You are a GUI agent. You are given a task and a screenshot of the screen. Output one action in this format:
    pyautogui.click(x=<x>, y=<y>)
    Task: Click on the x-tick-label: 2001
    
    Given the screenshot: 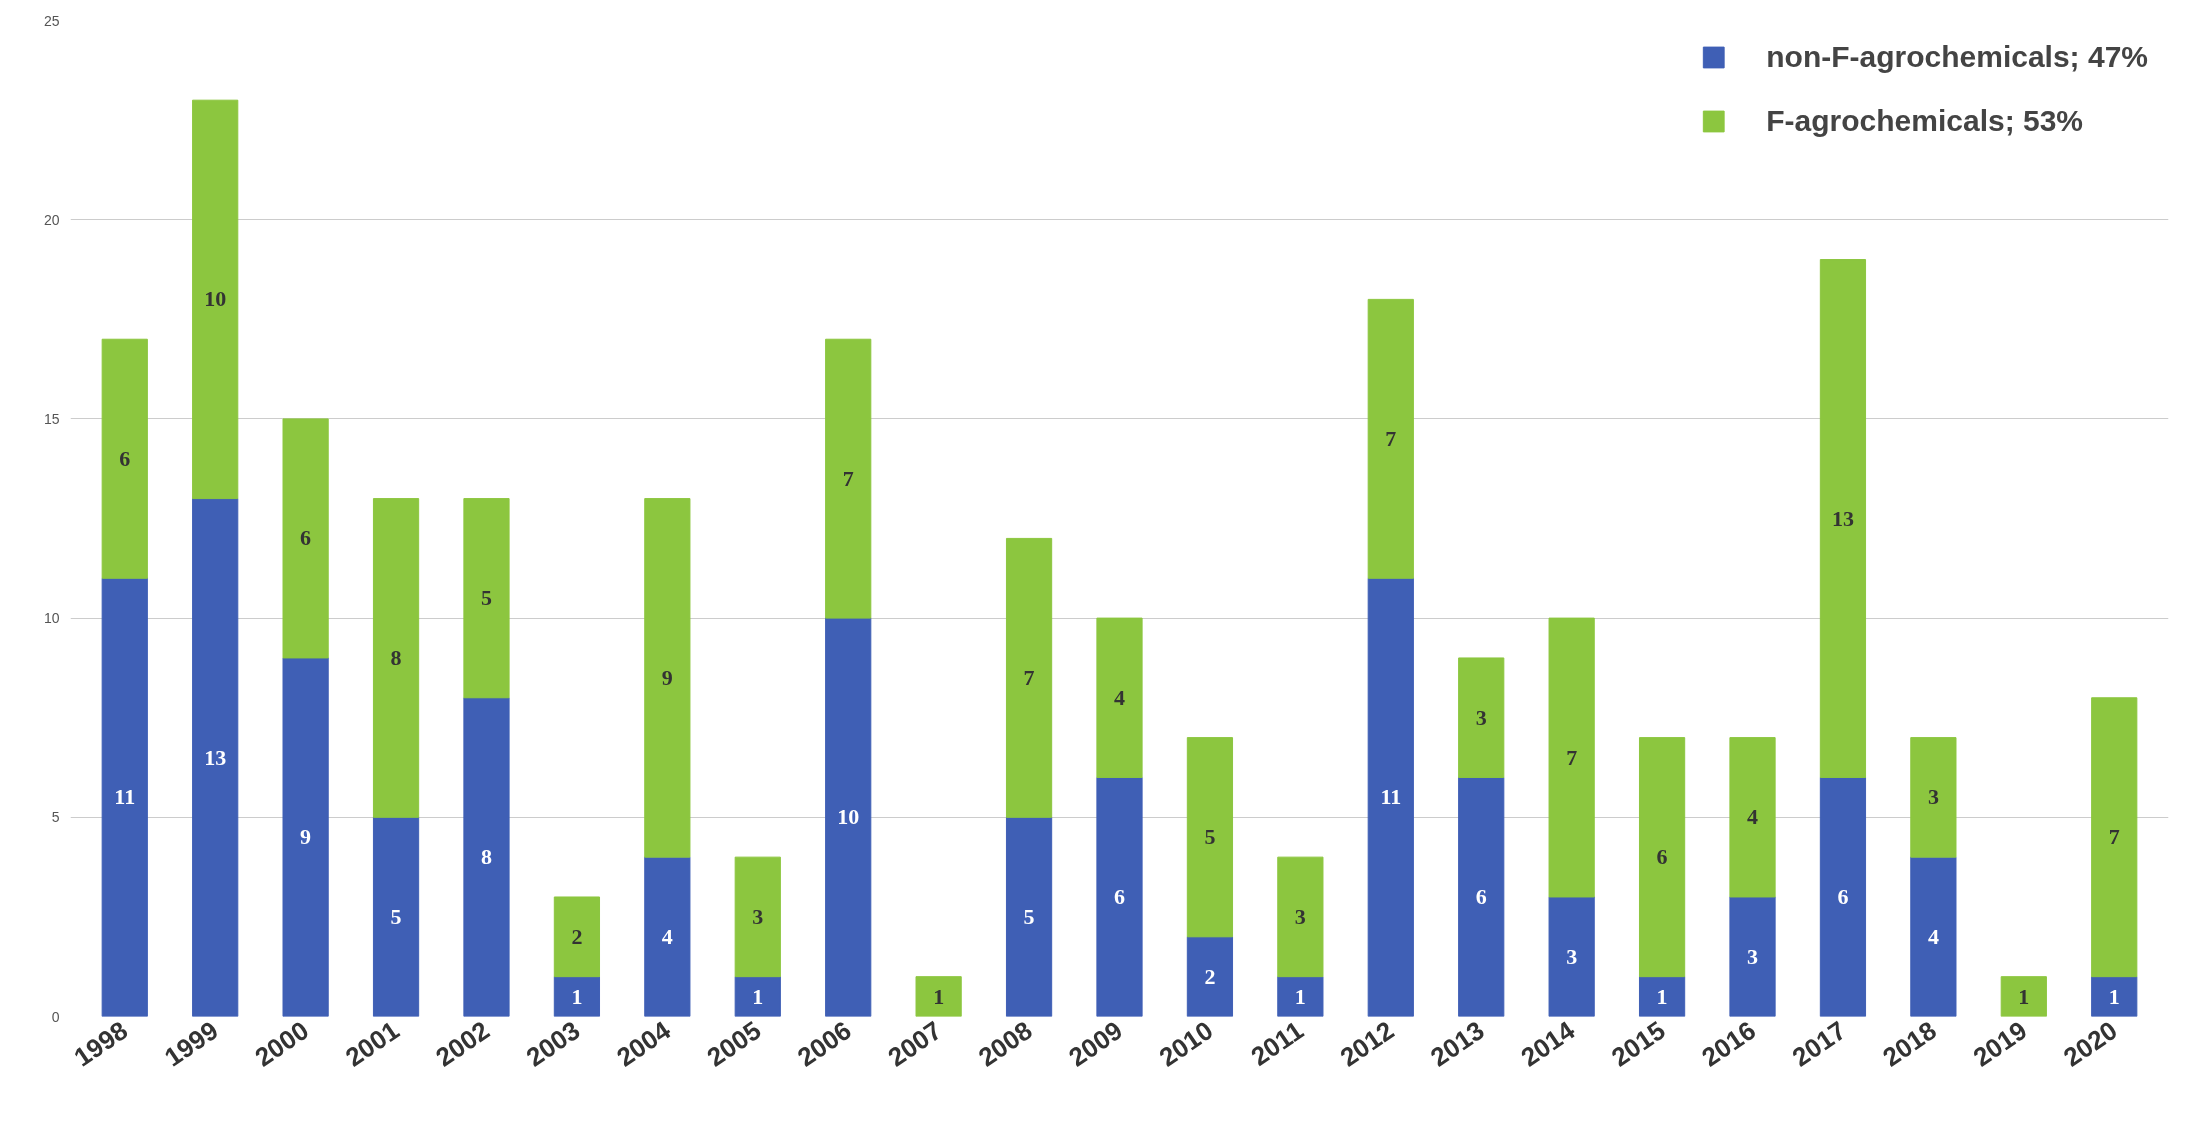 What is the action you would take?
    pyautogui.click(x=372, y=1044)
    